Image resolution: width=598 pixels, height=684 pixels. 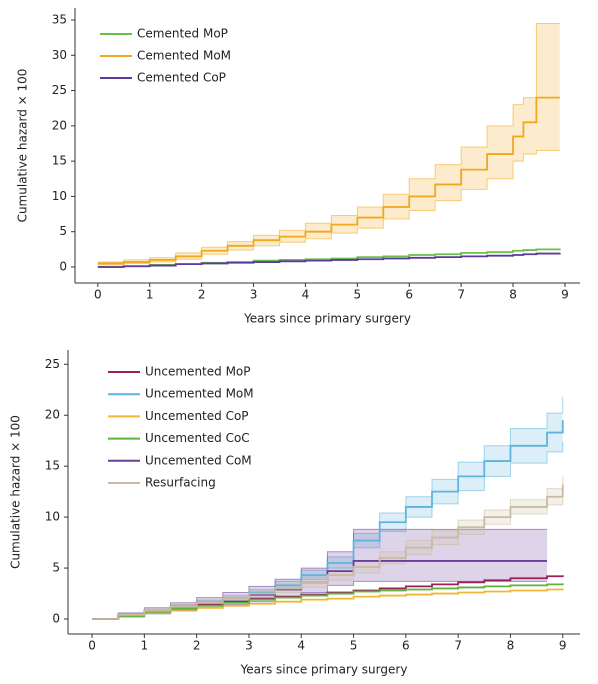 I want to click on legend-label: Uncemented MoM, so click(x=199, y=394).